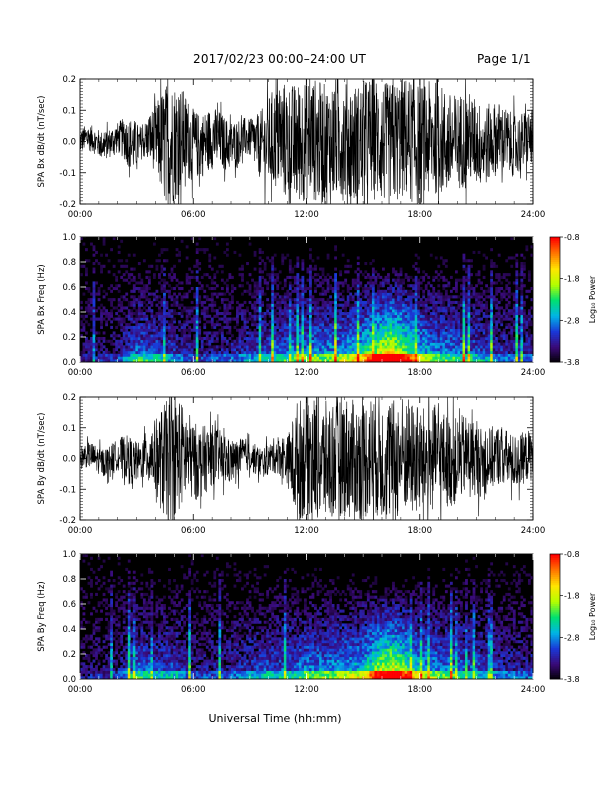 The image size is (612, 792). I want to click on x-tick-label: 00:00, so click(80, 373).